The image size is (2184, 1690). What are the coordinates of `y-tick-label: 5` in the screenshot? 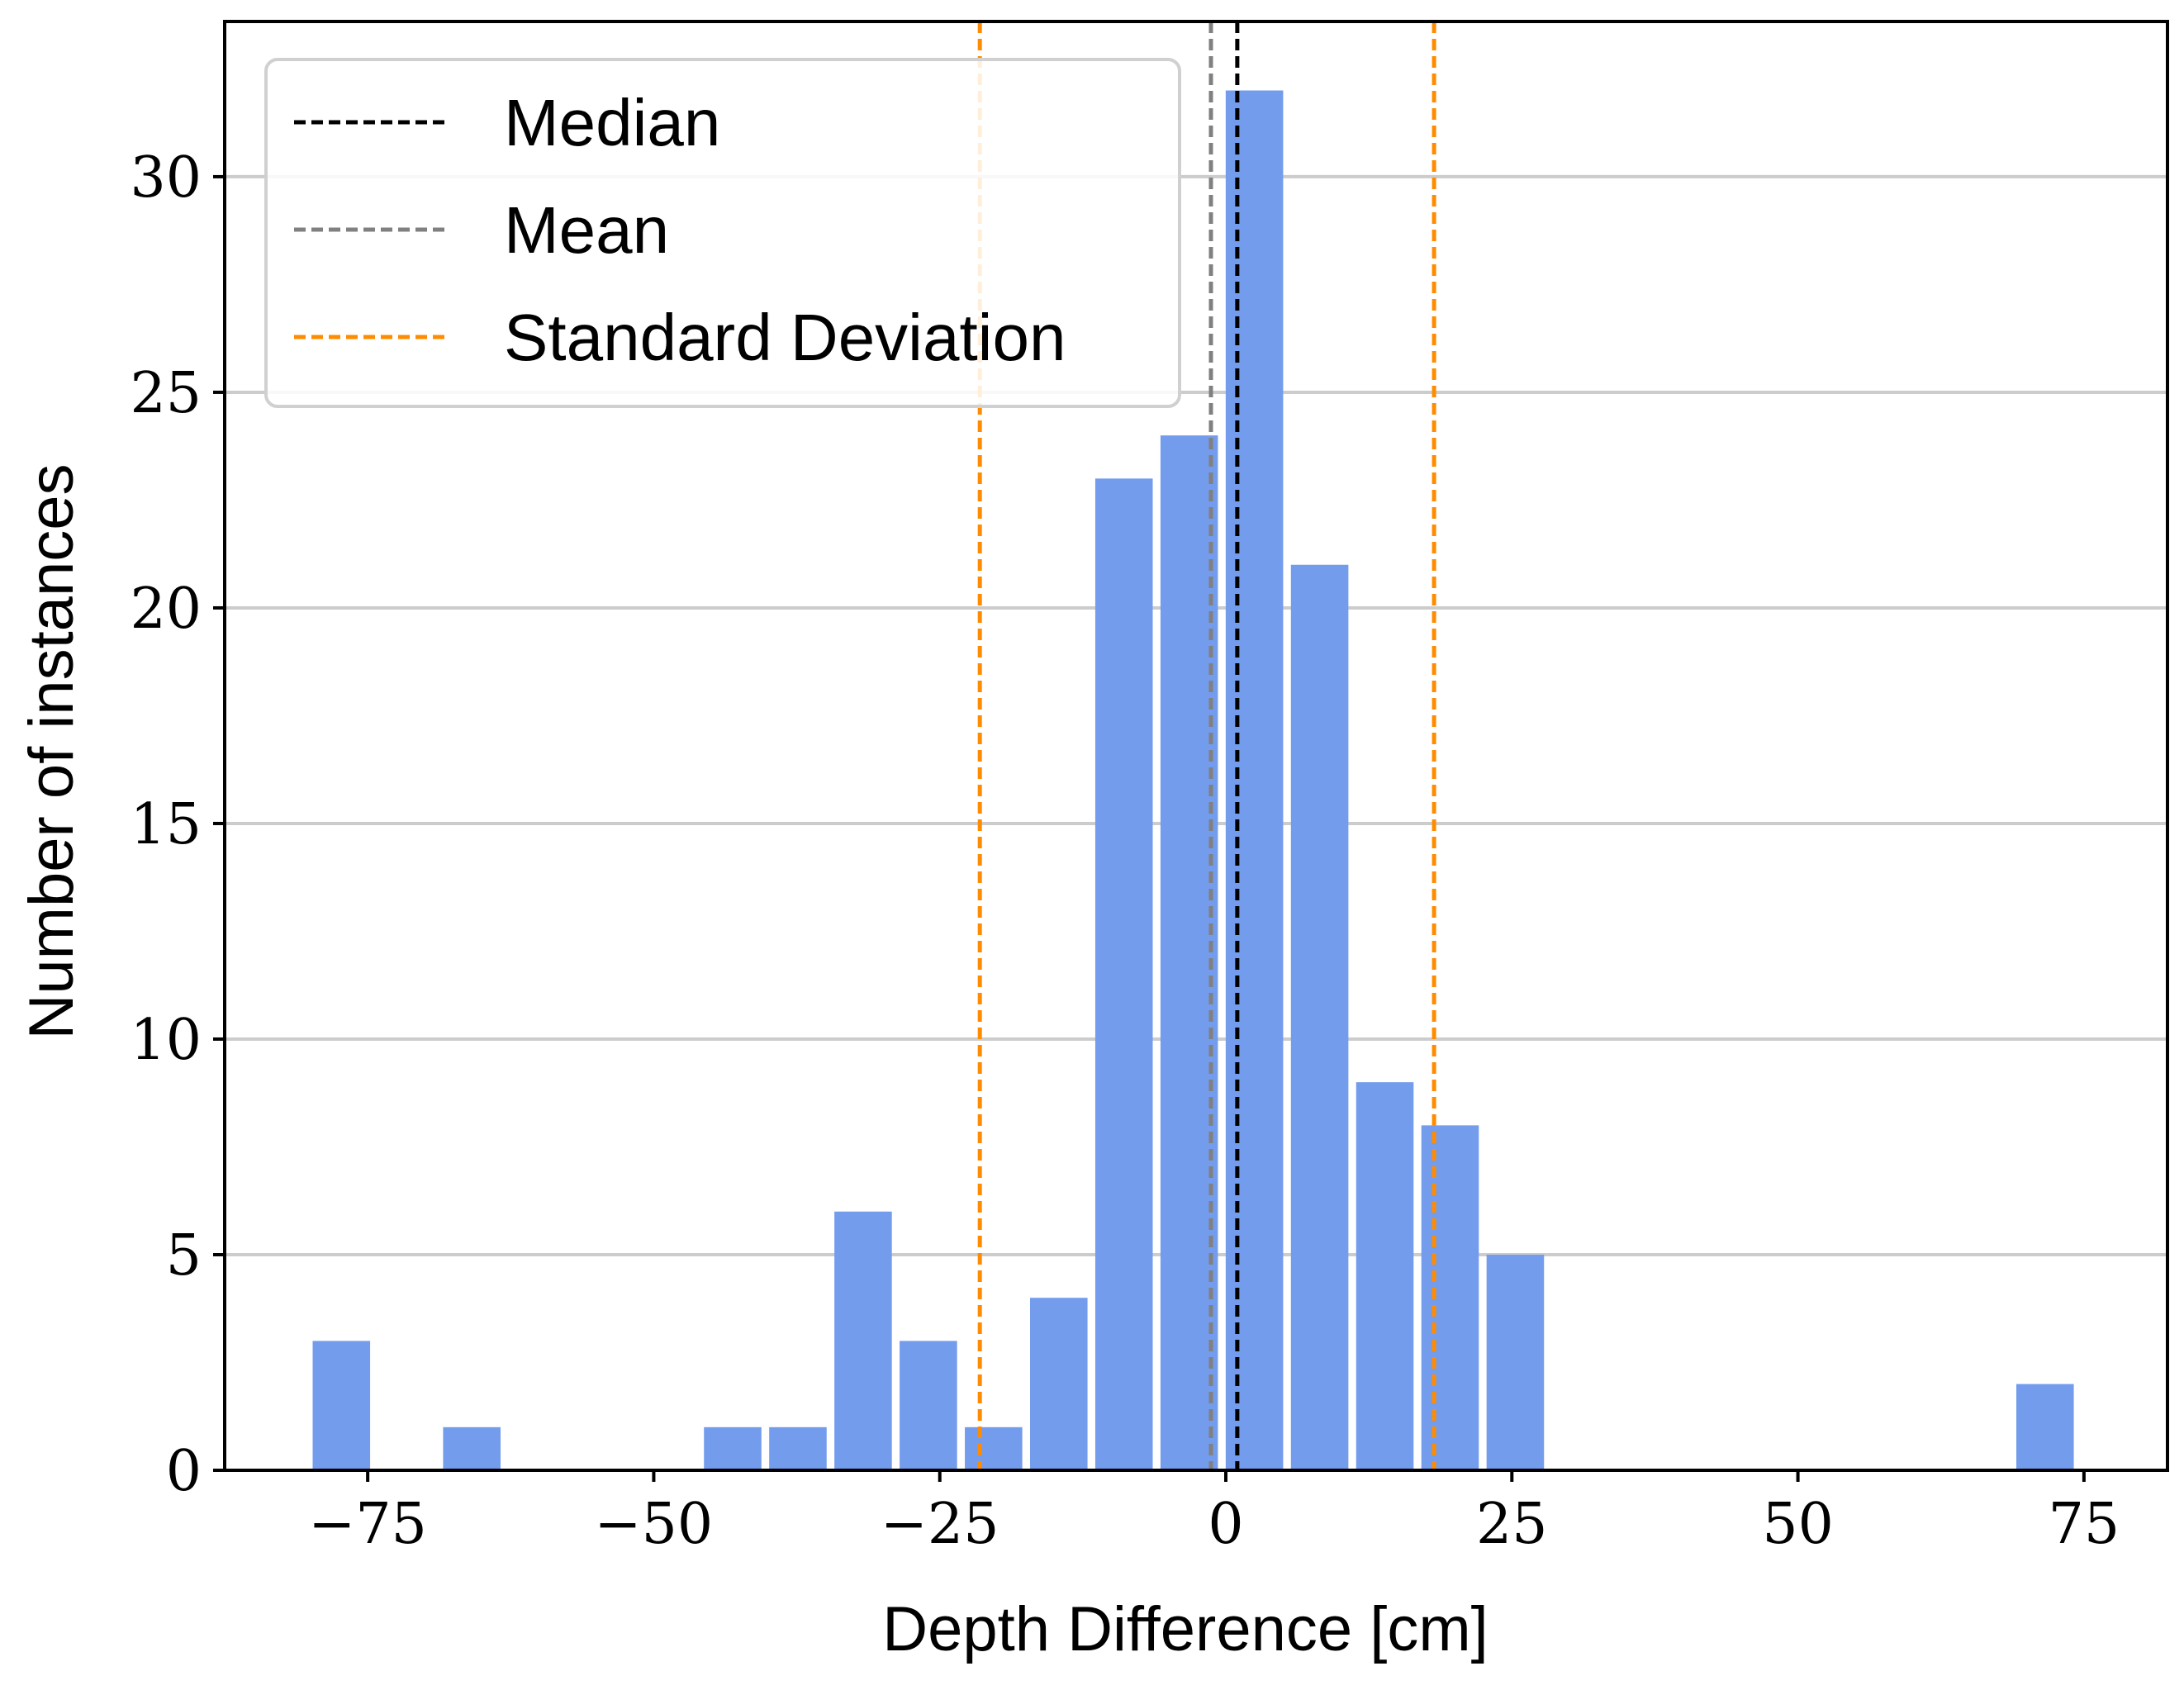 It's located at (184, 1256).